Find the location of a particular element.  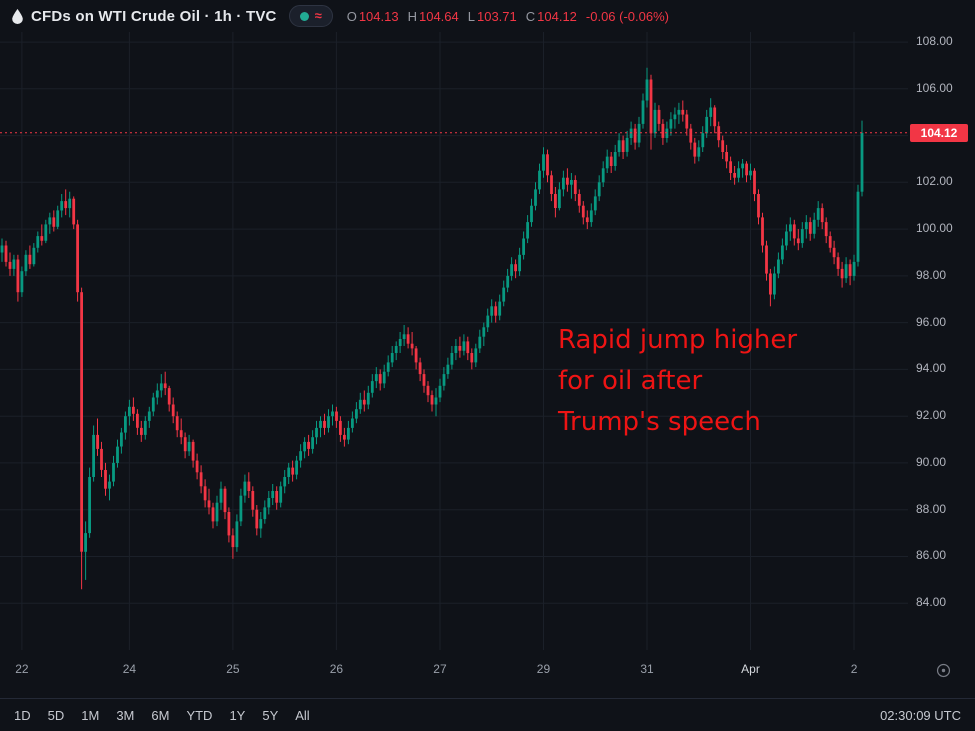

symbol-title: CFDs on WTI Crude Oil · 1h · TVC is located at coordinates (154, 16).